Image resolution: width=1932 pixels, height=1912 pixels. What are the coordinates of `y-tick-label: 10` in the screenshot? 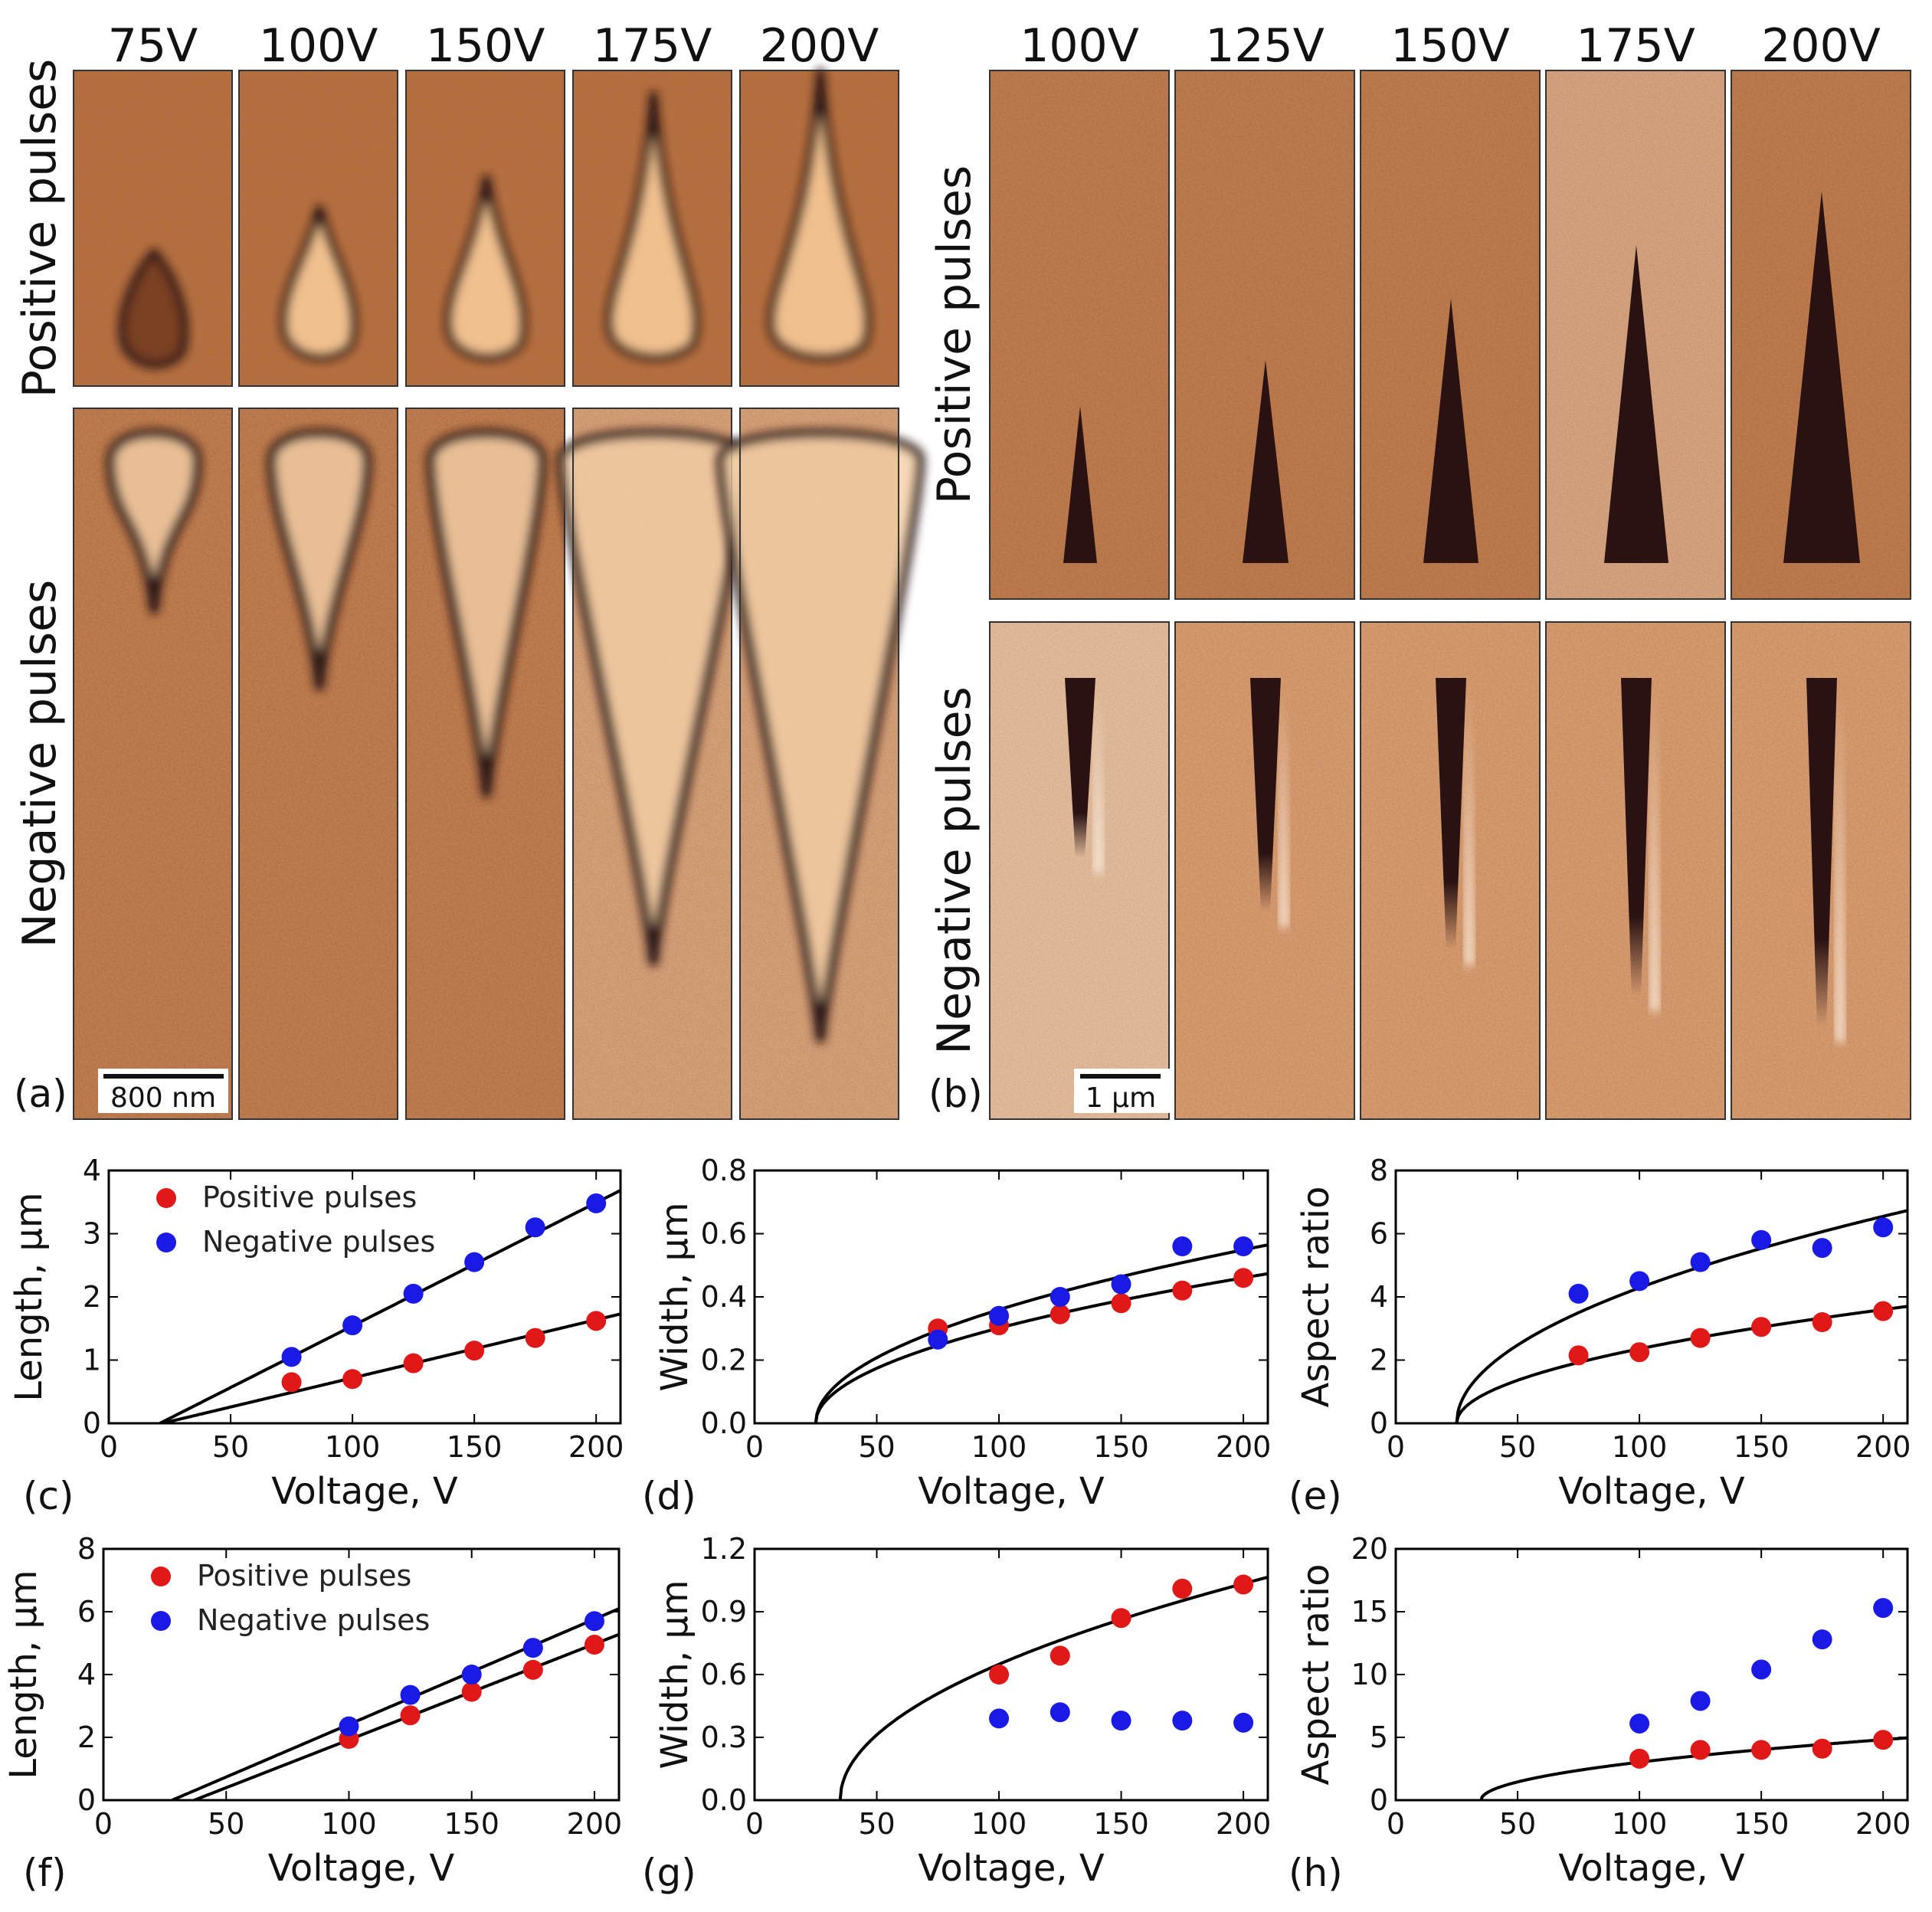 It's located at (1369, 1675).